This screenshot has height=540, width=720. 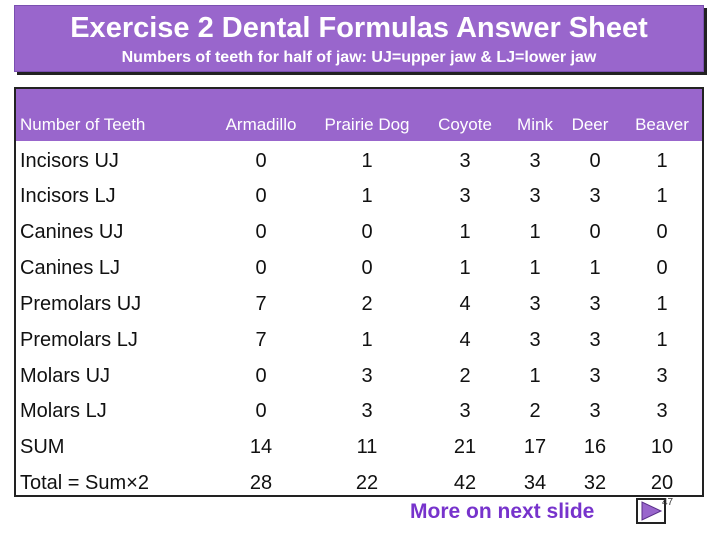 I want to click on table-cell: 14, so click(x=261, y=447).